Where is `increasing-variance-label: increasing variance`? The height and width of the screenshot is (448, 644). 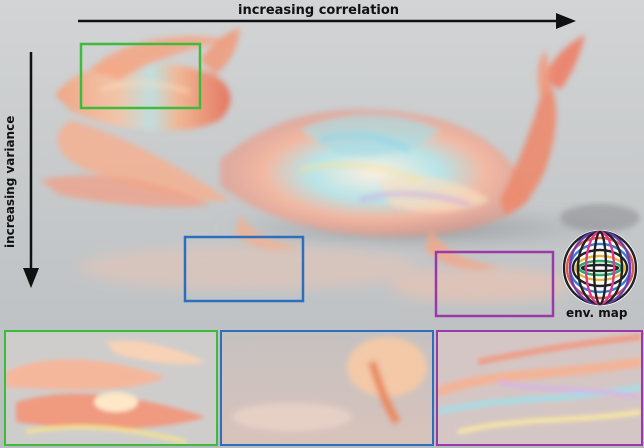
increasing-variance-label: increasing variance is located at coordinates (10, 181).